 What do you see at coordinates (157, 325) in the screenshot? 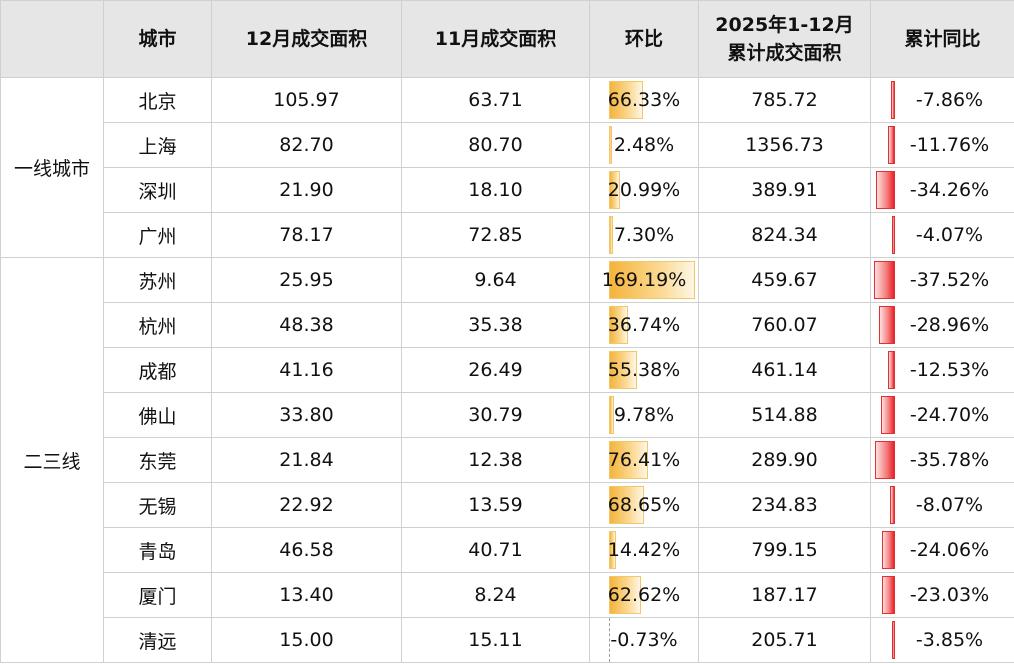
I see `city-cell: 杭州` at bounding box center [157, 325].